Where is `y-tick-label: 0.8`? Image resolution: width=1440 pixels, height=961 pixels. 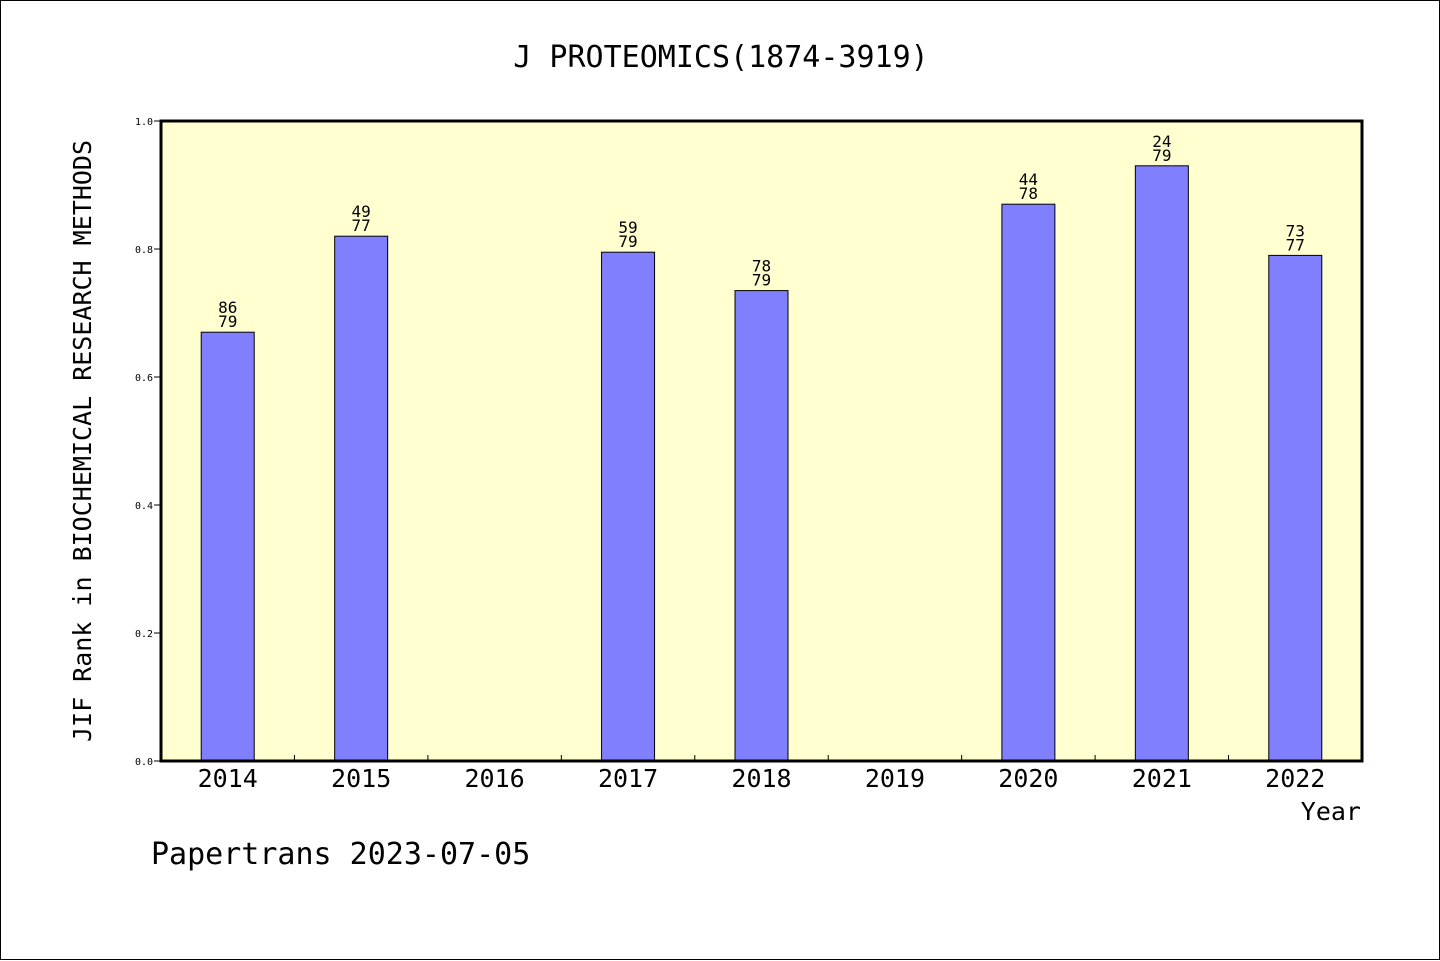
y-tick-label: 0.8 is located at coordinates (144, 250).